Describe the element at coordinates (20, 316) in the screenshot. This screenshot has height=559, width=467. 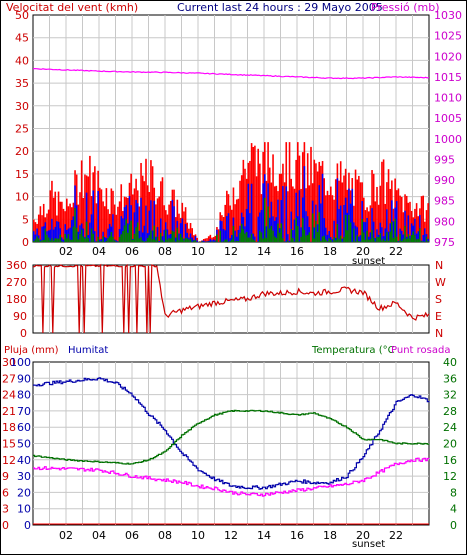
I see `direction-axis-tick-label: 90` at that location.